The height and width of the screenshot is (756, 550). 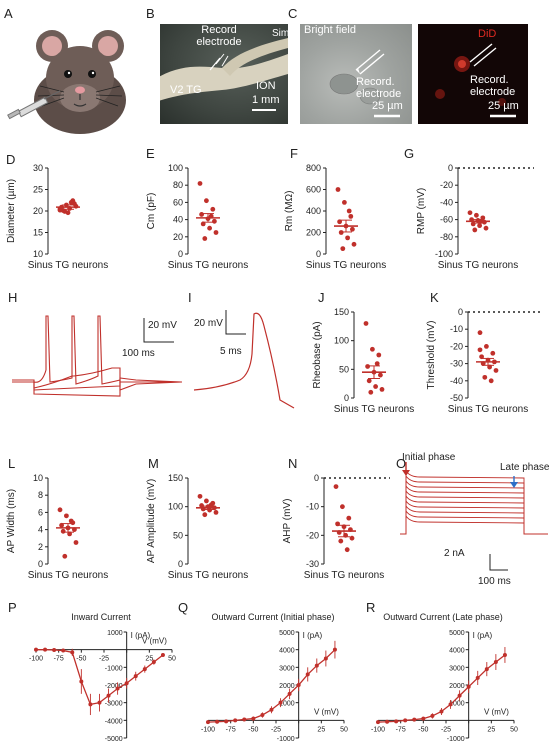 I want to click on single-ap-trace, so click(x=244, y=359).